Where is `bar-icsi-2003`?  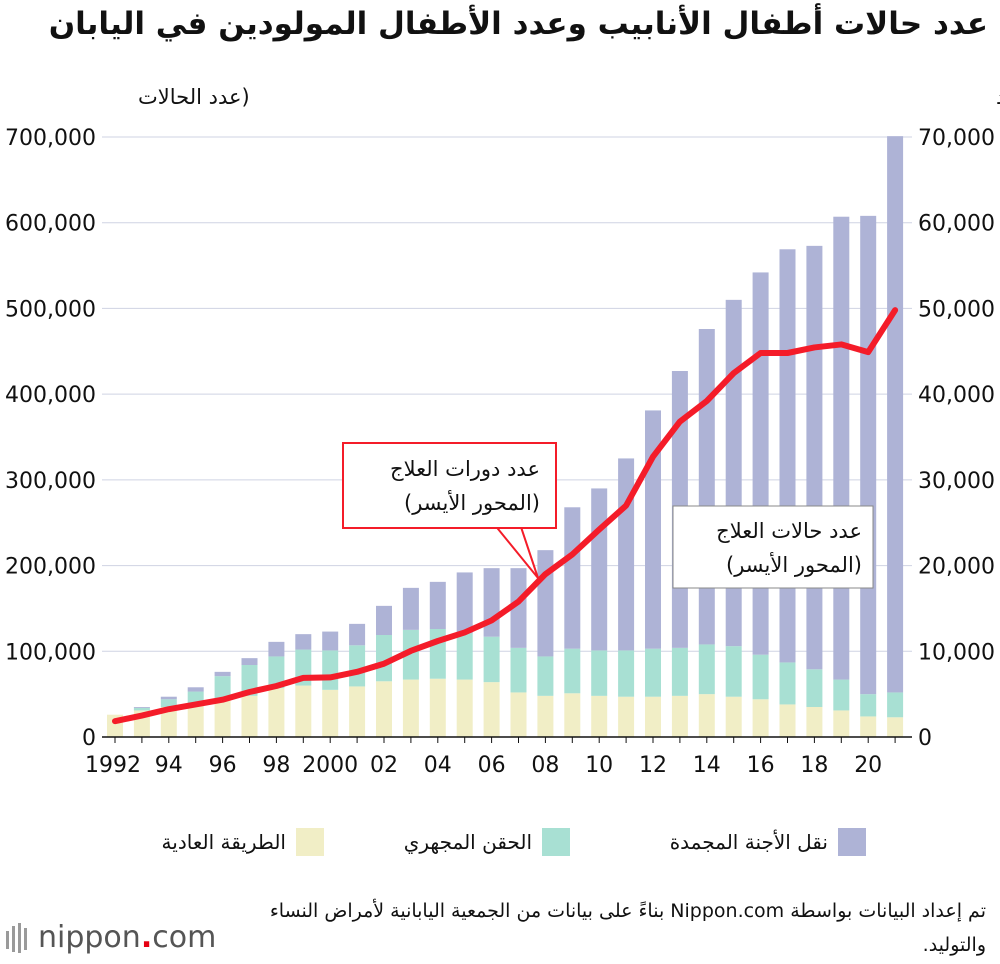
bar-icsi-2003 is located at coordinates (410, 654).